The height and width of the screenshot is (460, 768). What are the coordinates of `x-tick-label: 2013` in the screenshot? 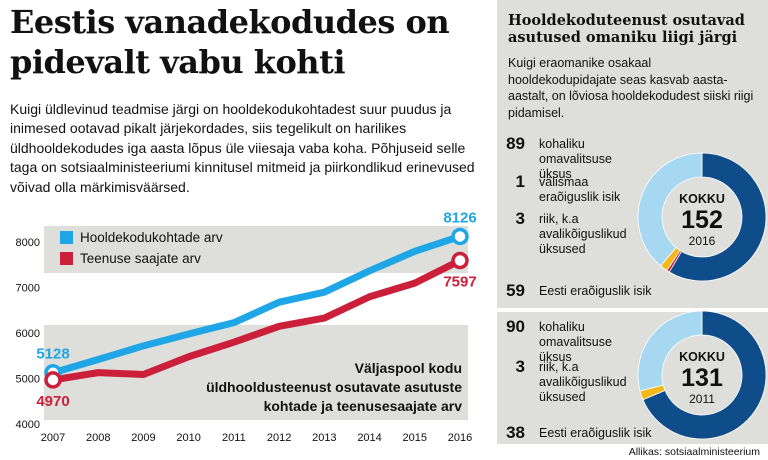 It's located at (324, 438).